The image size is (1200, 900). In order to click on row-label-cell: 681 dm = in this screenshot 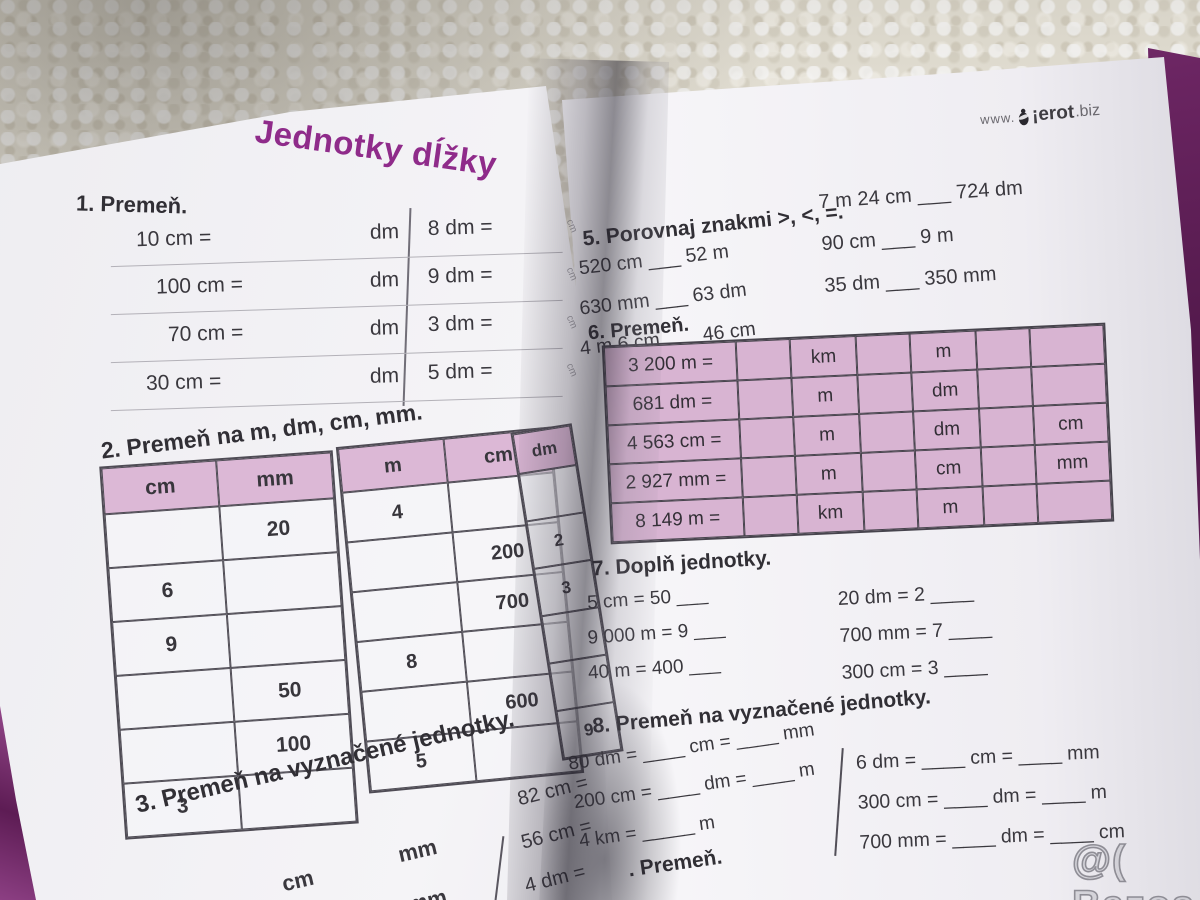, I will do `click(672, 403)`.